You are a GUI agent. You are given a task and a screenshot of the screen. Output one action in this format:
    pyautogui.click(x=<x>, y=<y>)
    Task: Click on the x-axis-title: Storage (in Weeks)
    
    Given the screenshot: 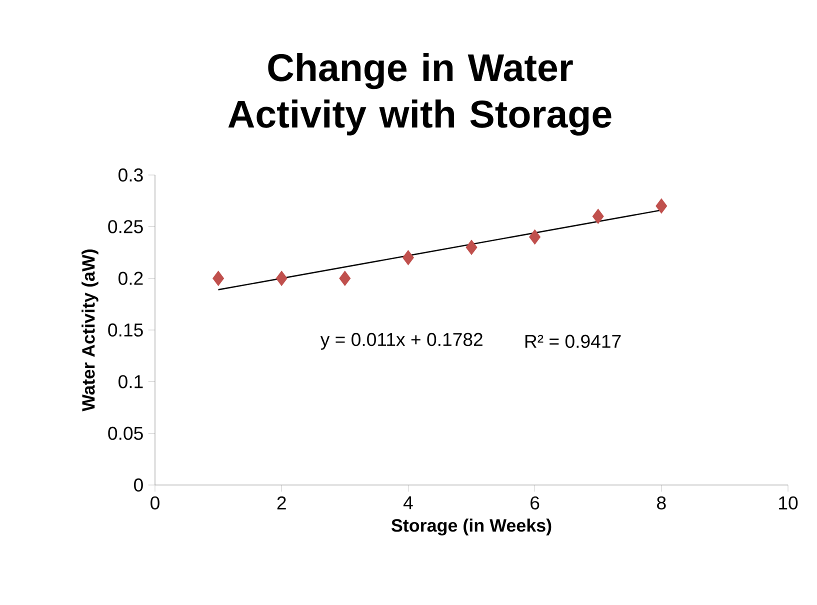 What is the action you would take?
    pyautogui.click(x=471, y=527)
    